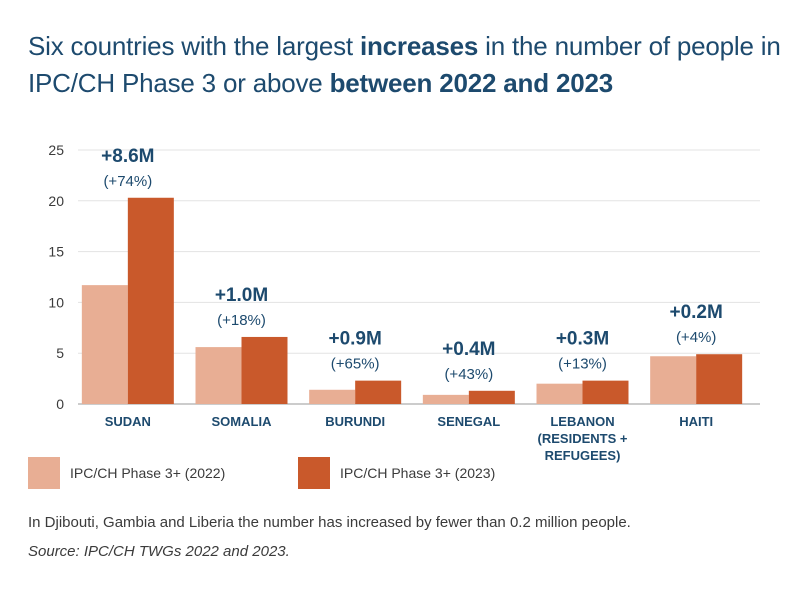 The image size is (800, 590). I want to click on pct-label: (+65%), so click(355, 364).